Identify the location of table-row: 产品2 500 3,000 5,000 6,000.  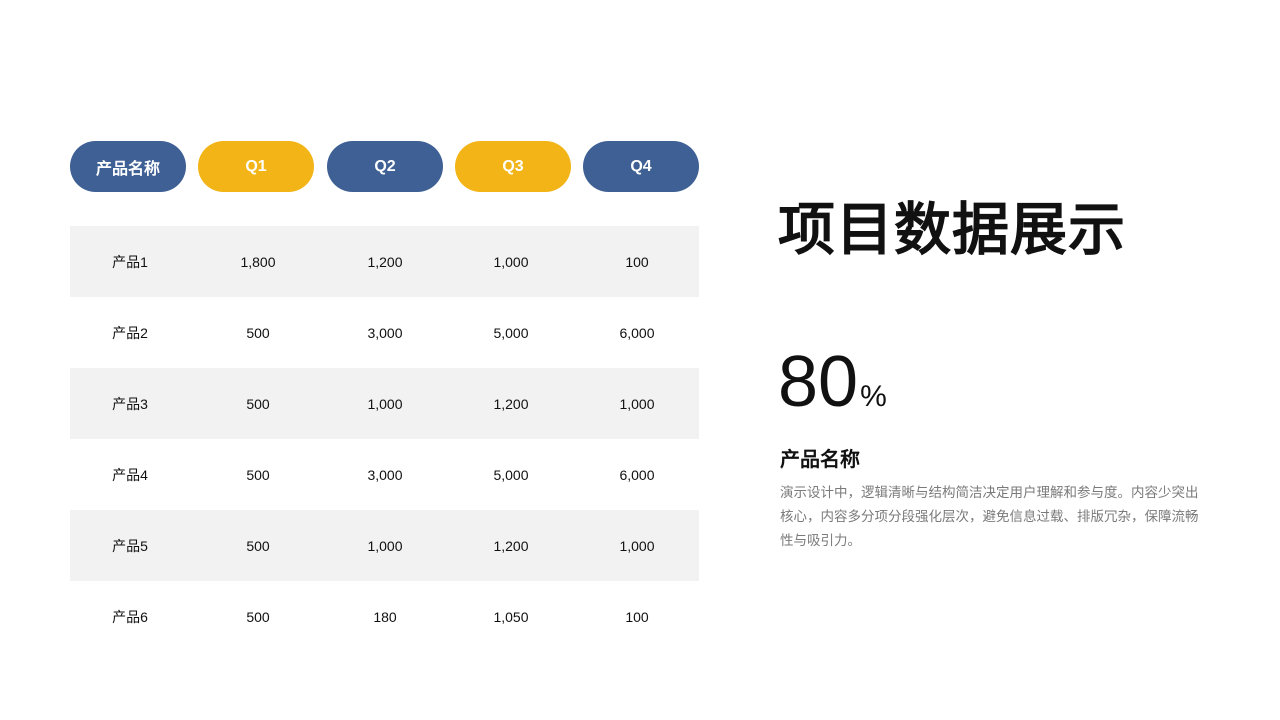
(384, 332).